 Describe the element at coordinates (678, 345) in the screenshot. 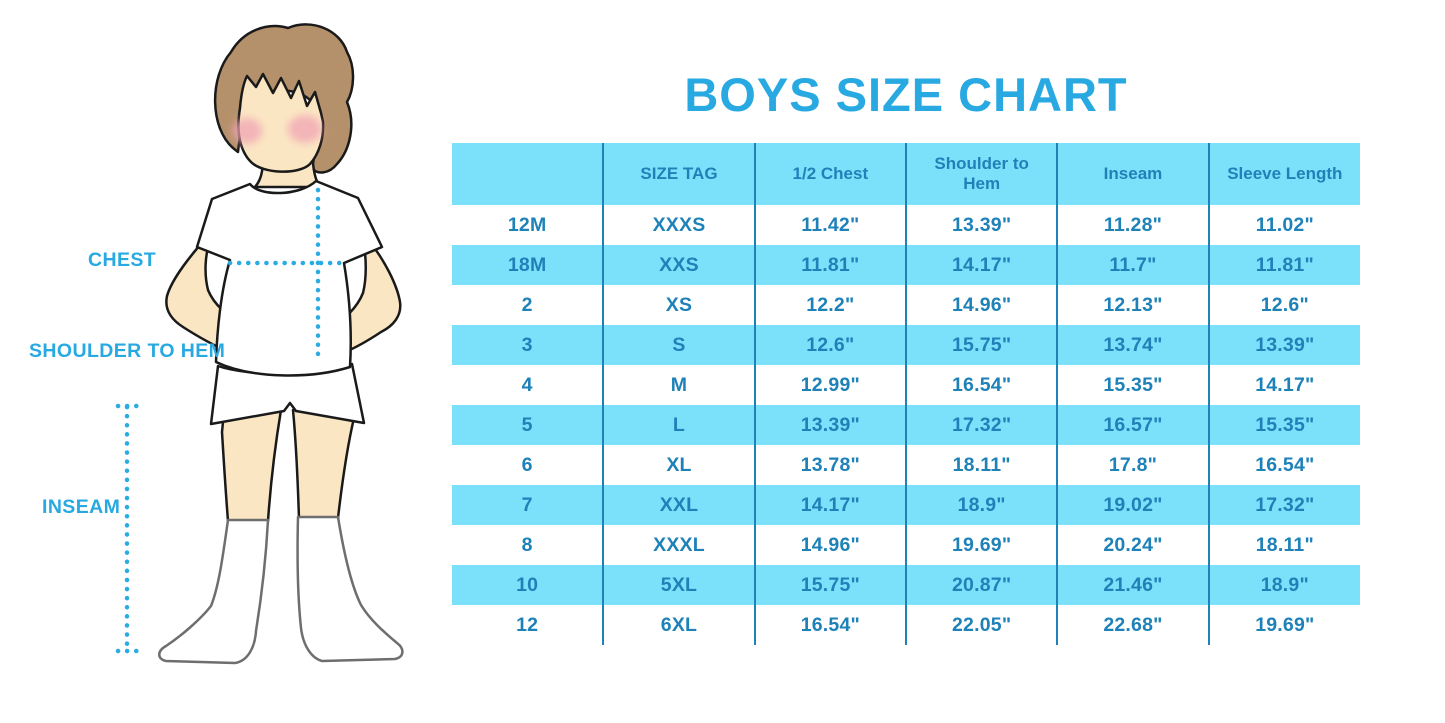

I see `table-cell: S` at that location.